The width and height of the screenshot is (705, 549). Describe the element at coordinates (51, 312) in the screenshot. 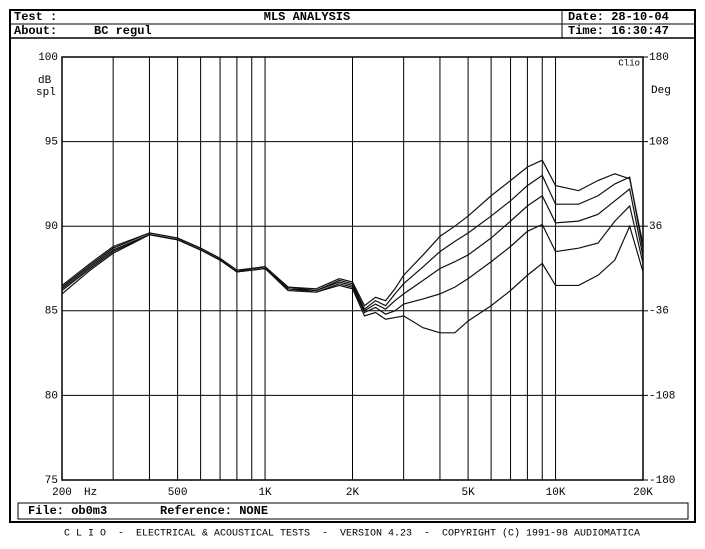

I see `y-tick-label: 85` at that location.